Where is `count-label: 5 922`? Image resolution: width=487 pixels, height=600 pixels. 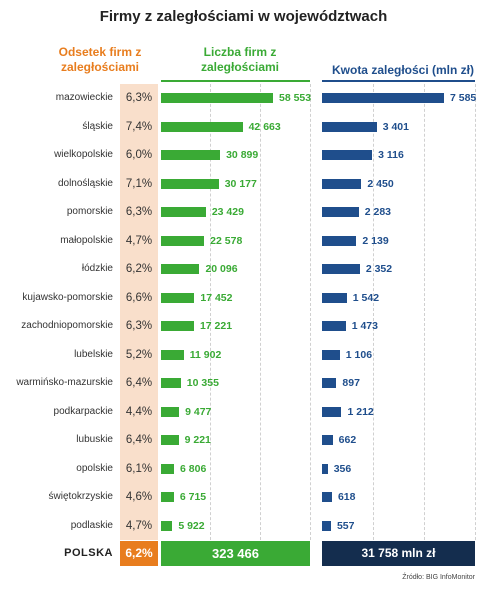
count-label: 5 922 is located at coordinates (191, 525).